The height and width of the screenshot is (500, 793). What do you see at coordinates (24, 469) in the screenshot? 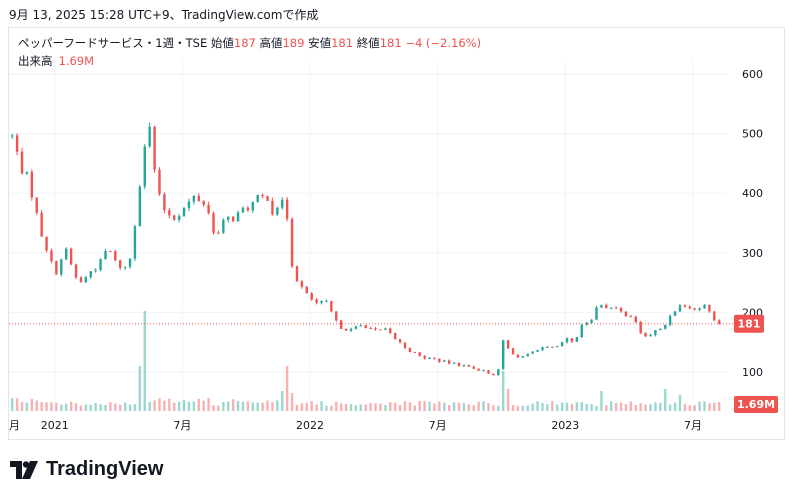
I see `tradingview-logo-icon` at bounding box center [24, 469].